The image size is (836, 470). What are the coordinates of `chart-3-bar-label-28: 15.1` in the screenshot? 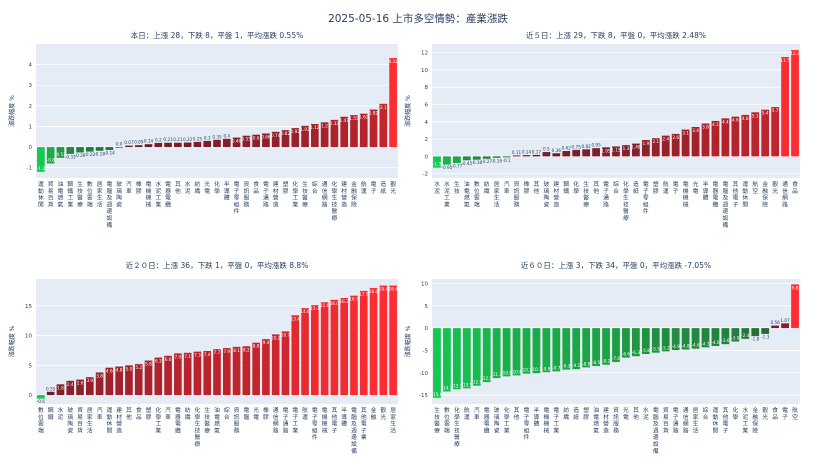 It's located at (315, 308).